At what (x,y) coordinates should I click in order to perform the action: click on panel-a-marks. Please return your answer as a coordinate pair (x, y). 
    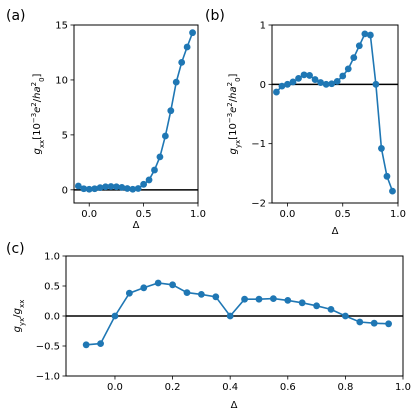
    Looking at the image, I should click on (136, 111).